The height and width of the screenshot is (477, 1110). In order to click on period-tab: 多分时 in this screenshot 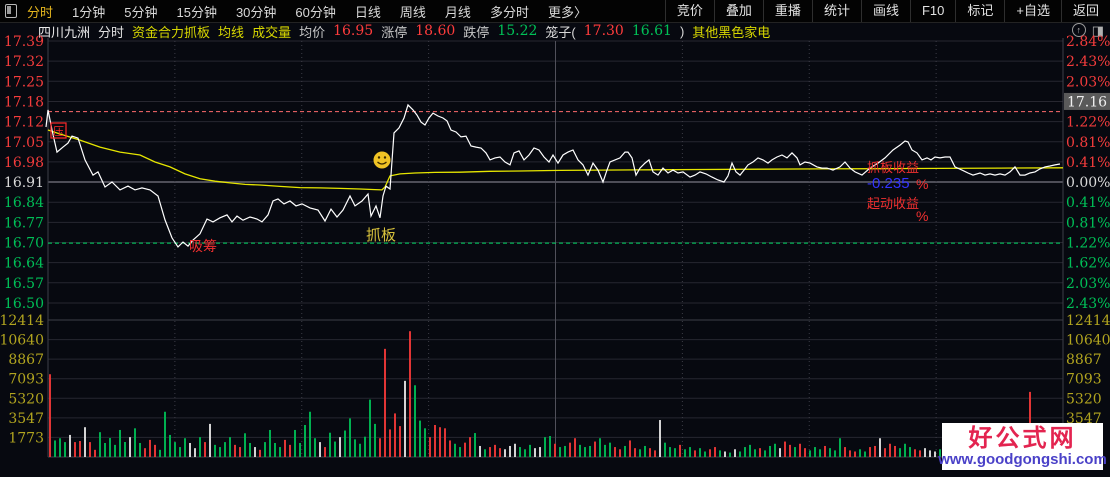, I will do `click(509, 12)`.